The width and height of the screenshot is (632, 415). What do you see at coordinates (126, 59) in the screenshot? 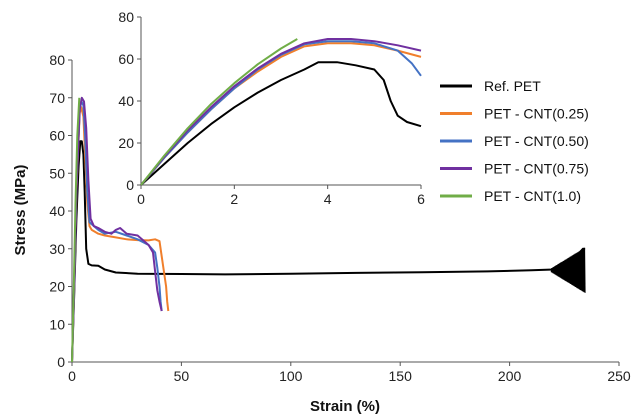
I see `inset-y-tick-label: 60` at bounding box center [126, 59].